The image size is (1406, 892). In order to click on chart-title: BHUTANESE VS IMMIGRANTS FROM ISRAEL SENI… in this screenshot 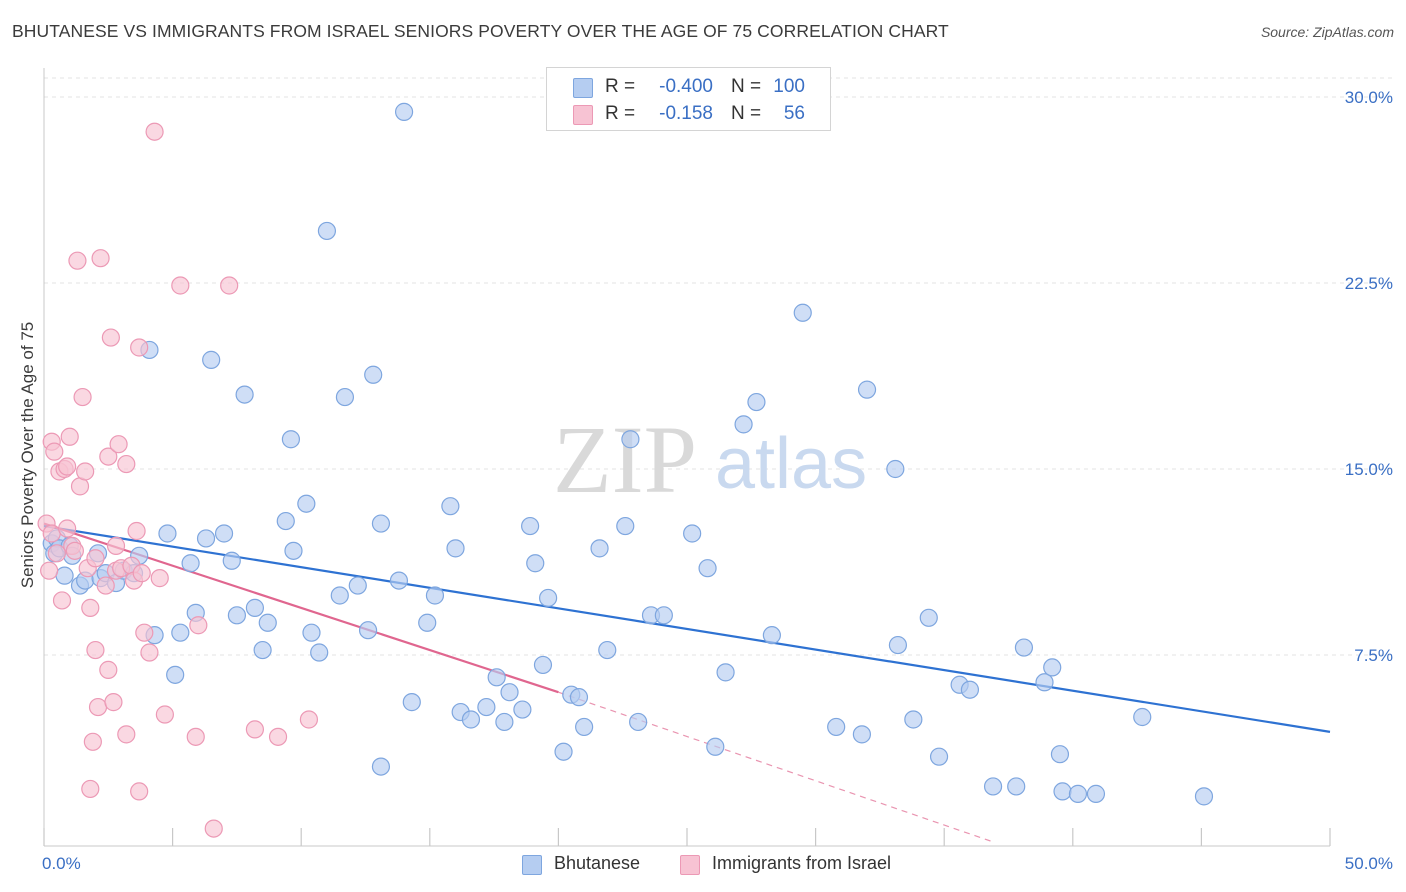, I will do `click(480, 31)`.